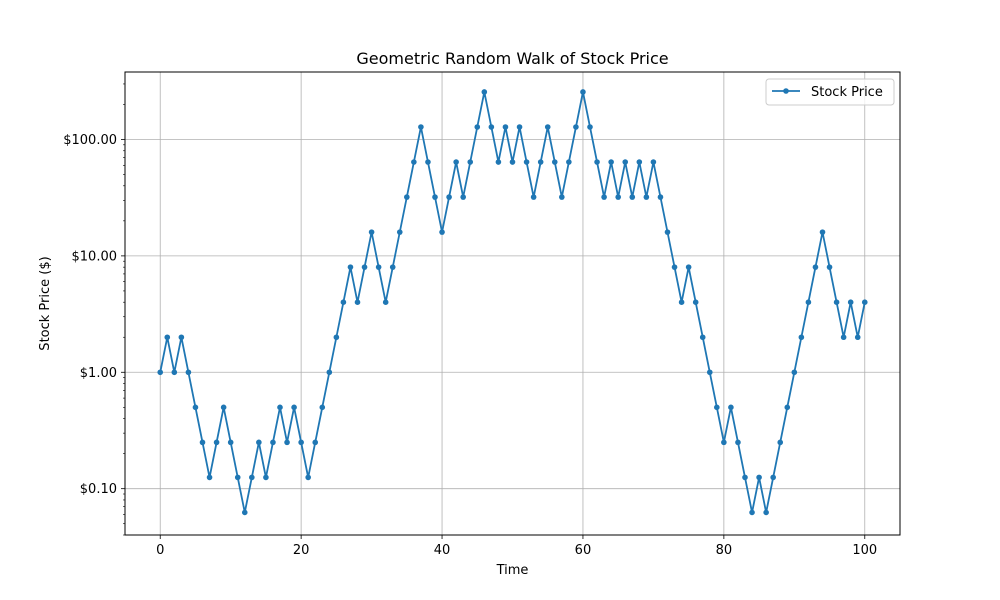 This screenshot has width=1000, height=600. What do you see at coordinates (442, 550) in the screenshot?
I see `x-tick-label: 40` at bounding box center [442, 550].